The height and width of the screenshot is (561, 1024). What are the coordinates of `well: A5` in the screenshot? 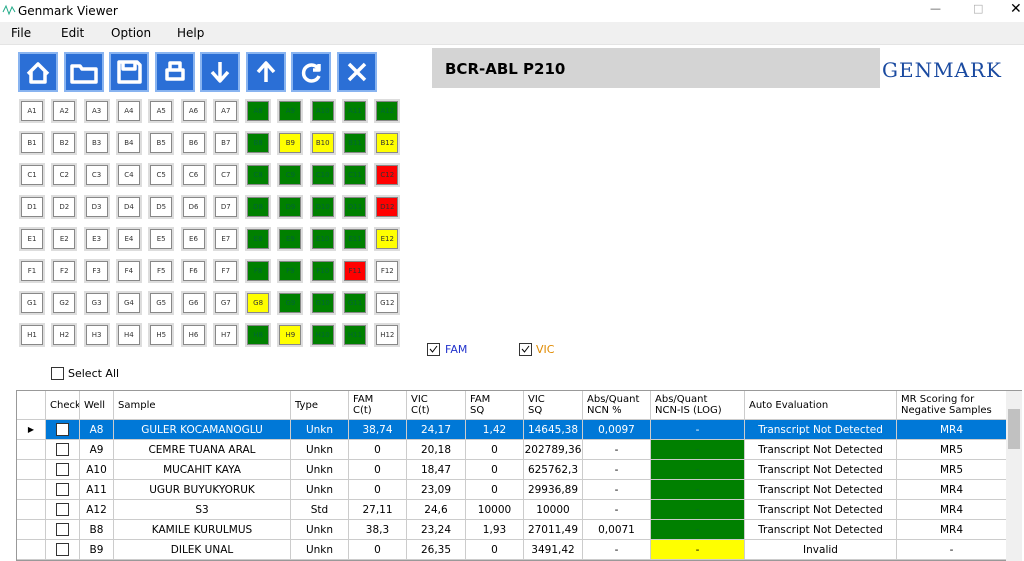 It's located at (161, 111).